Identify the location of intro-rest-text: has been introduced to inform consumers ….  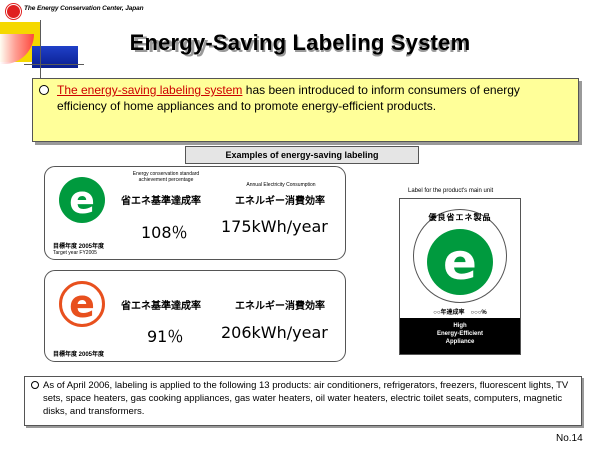
(288, 98).